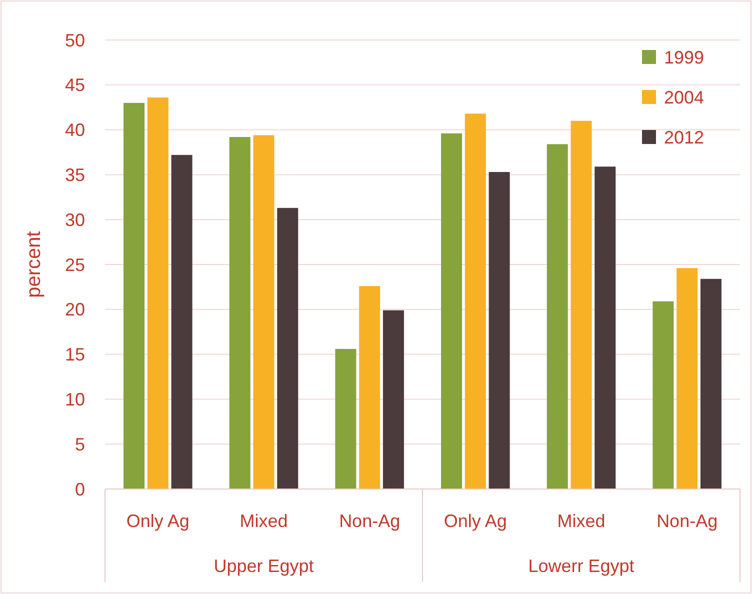 Image resolution: width=752 pixels, height=594 pixels. Describe the element at coordinates (74, 40) in the screenshot. I see `y-tick-label: 50` at that location.